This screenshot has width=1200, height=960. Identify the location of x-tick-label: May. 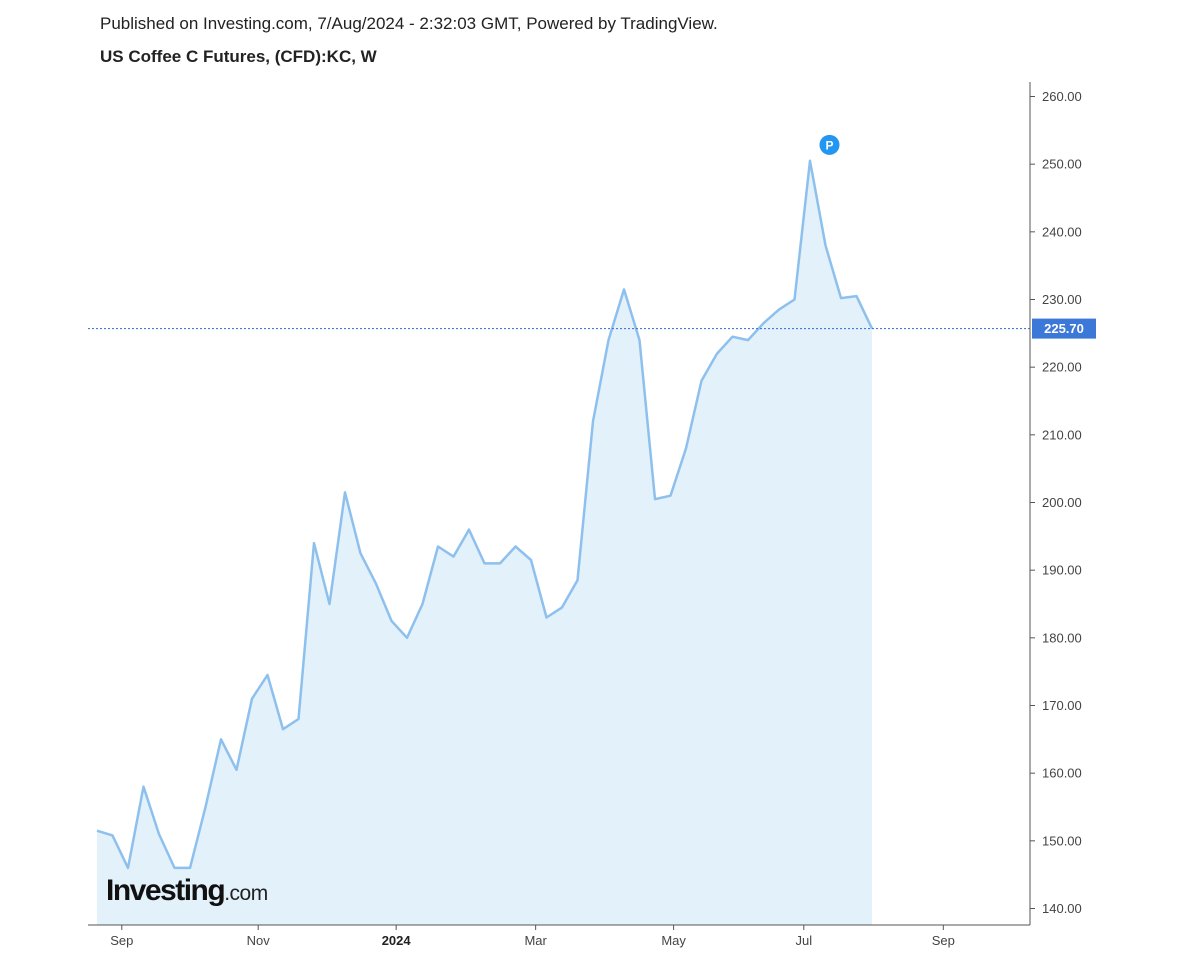
(673, 940).